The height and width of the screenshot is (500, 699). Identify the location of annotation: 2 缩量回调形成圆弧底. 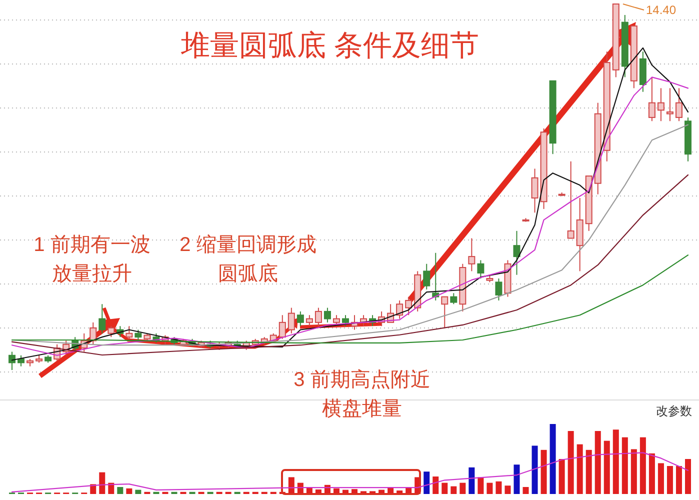
(248, 259).